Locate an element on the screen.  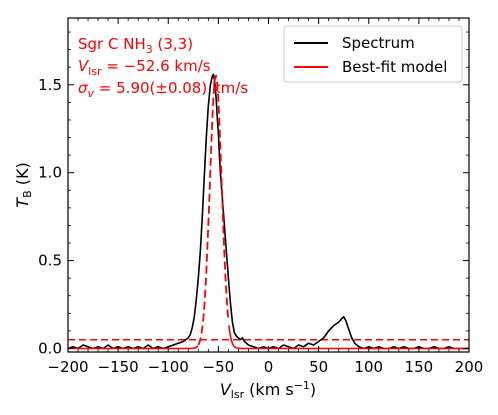
legend-label-spectrum: Spectrum is located at coordinates (378, 43).